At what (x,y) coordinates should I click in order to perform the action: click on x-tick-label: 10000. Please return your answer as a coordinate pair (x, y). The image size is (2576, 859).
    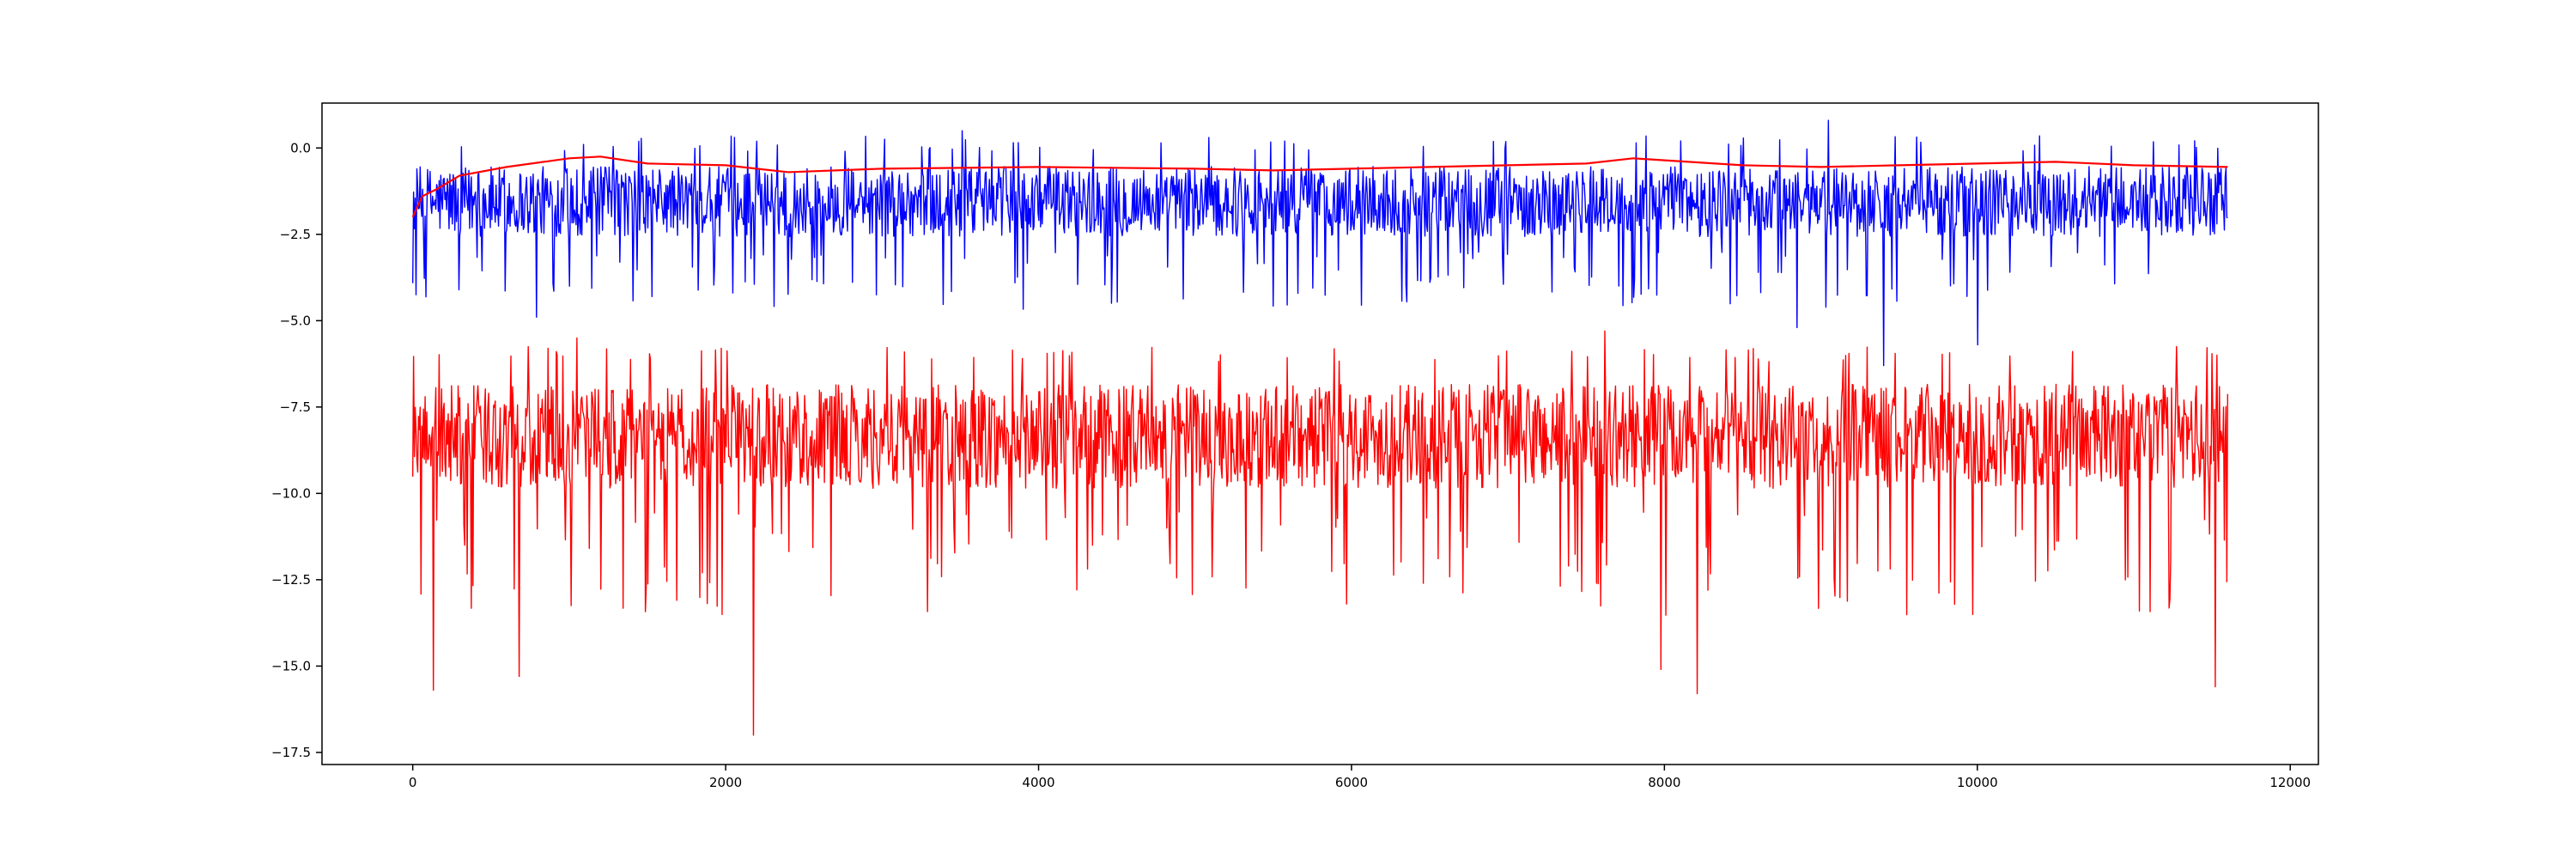
    Looking at the image, I should click on (1977, 783).